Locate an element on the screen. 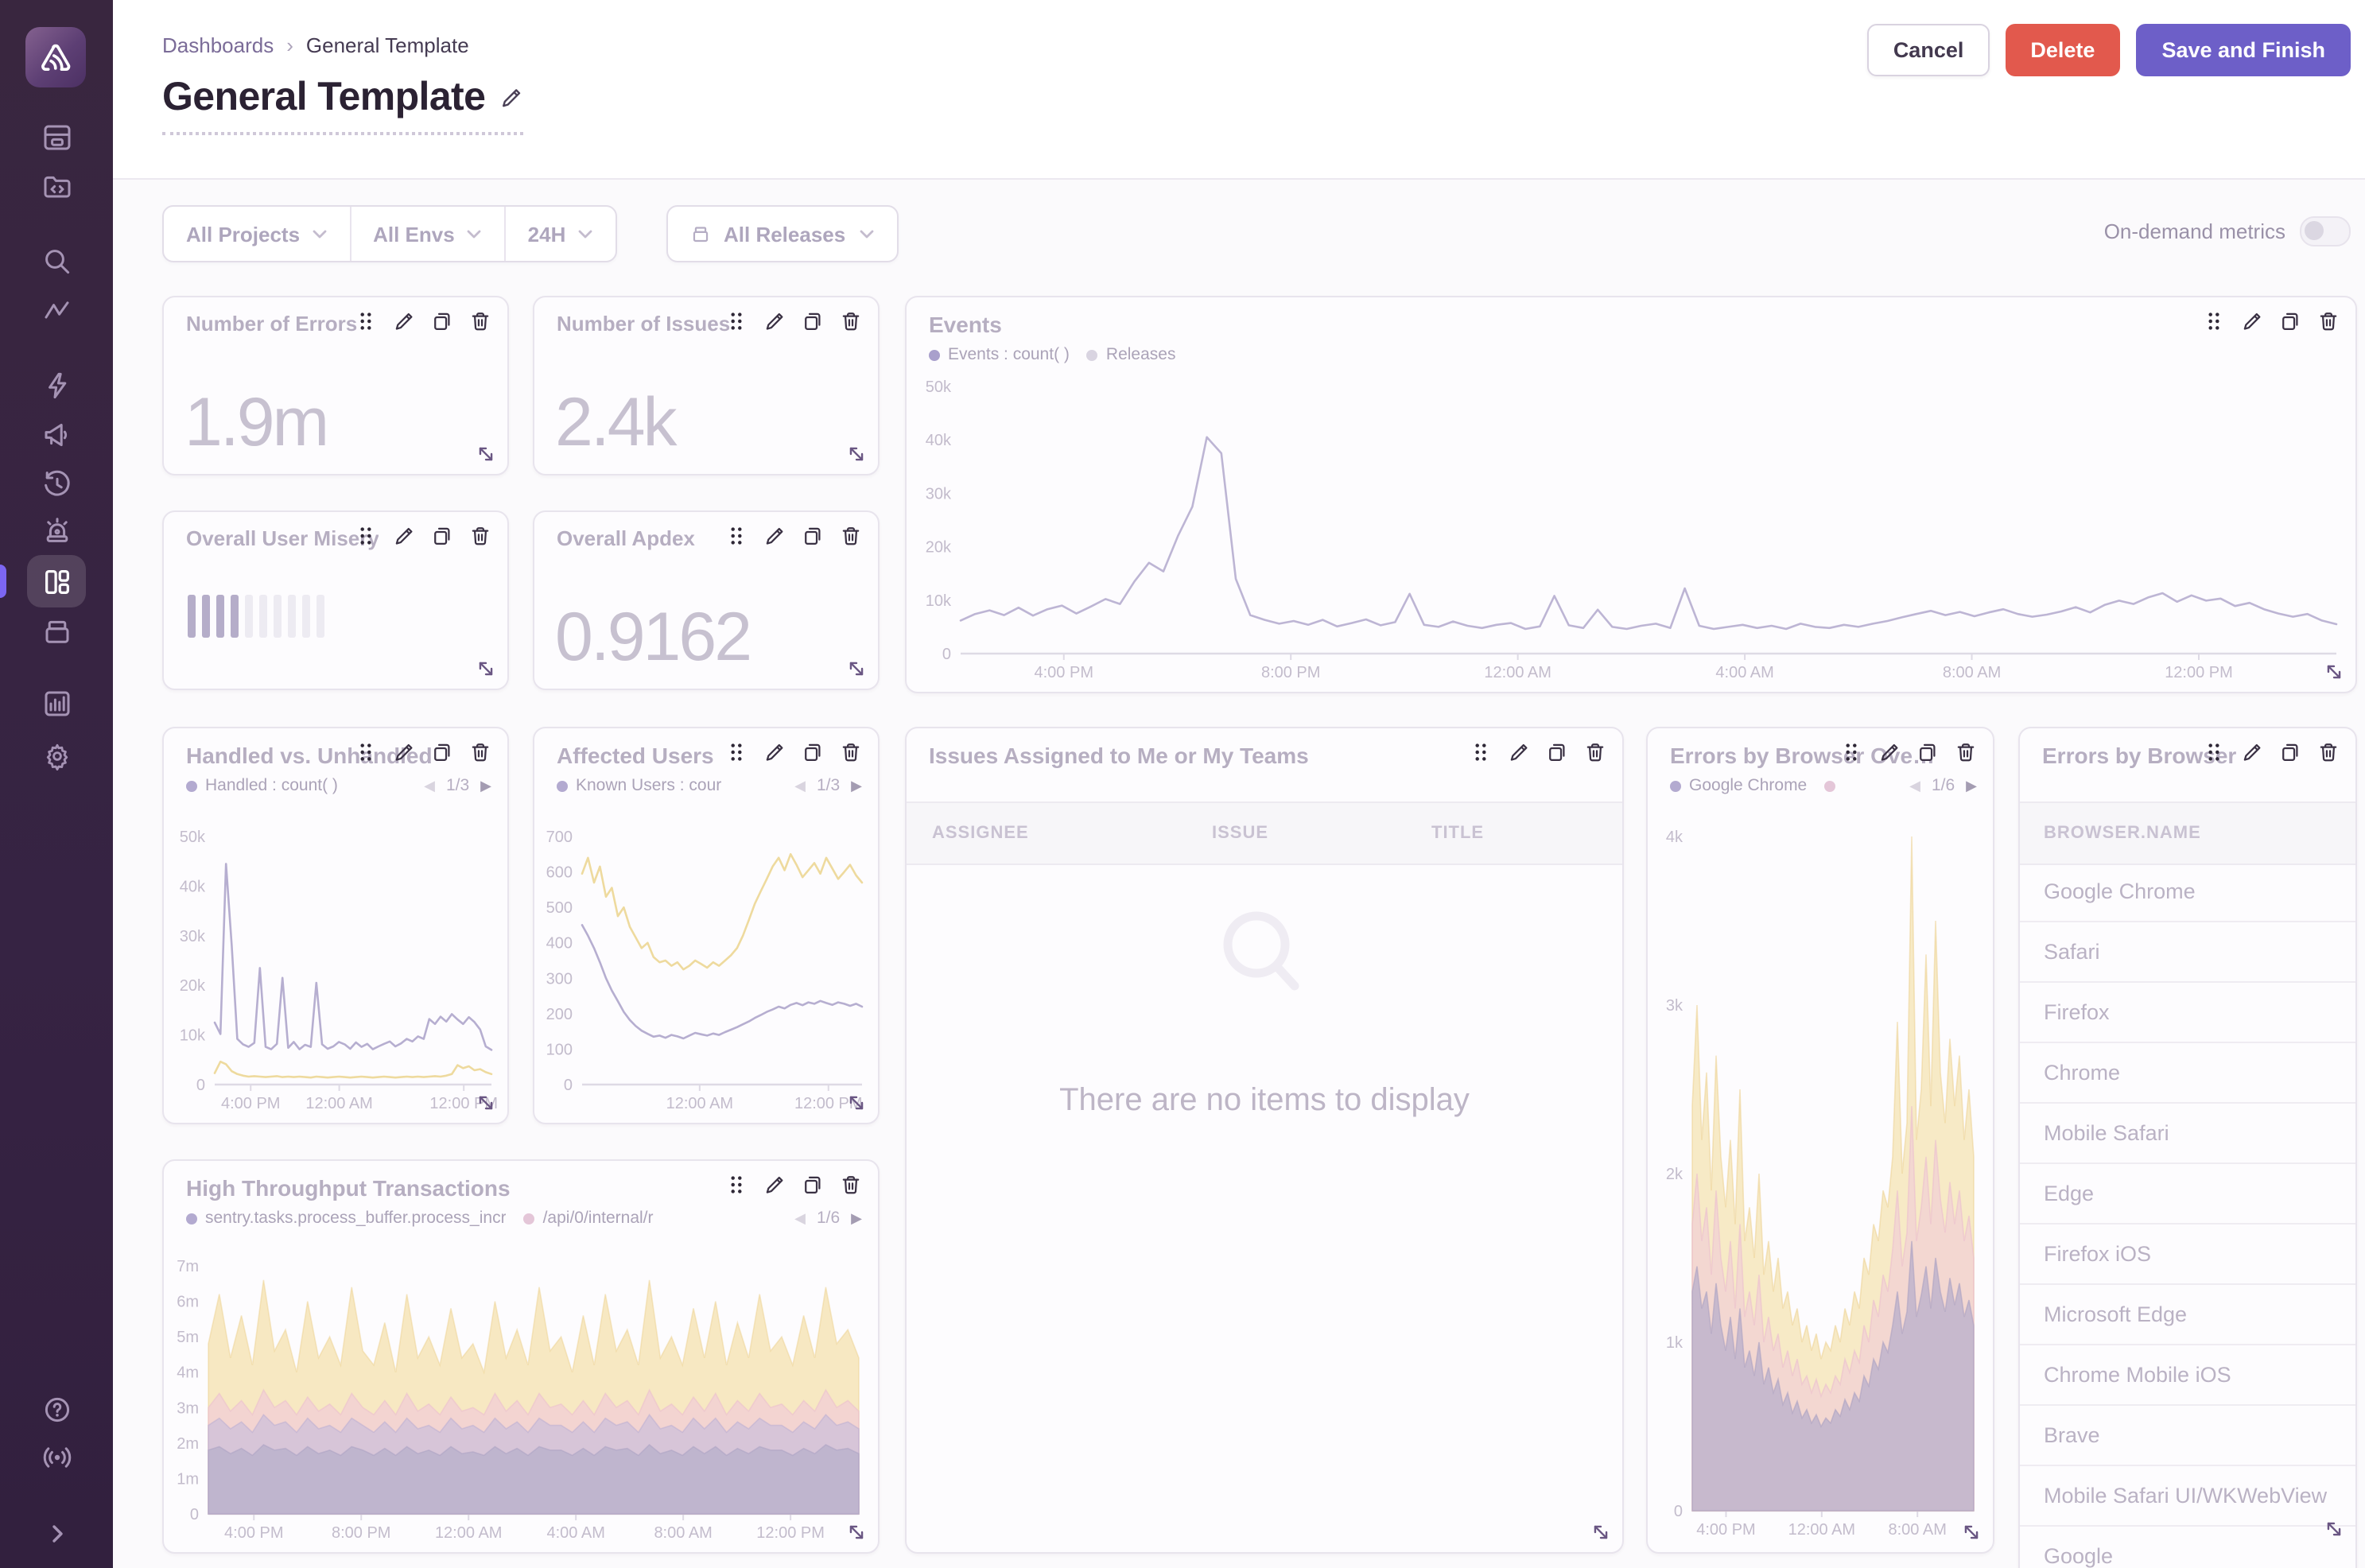  breadcrumb-dashboards-link: Dashboards is located at coordinates (218, 45).